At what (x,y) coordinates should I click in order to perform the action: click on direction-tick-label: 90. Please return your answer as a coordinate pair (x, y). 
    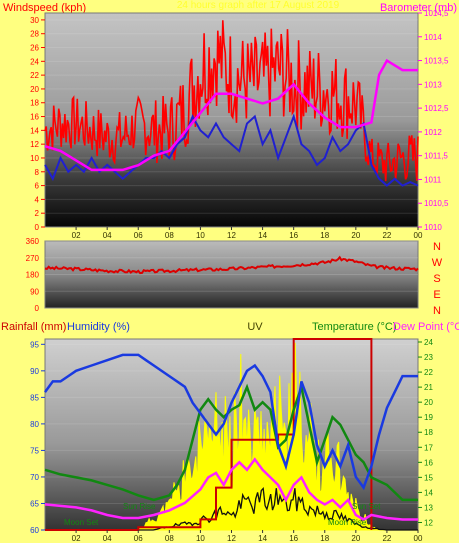
    Looking at the image, I should click on (34, 291).